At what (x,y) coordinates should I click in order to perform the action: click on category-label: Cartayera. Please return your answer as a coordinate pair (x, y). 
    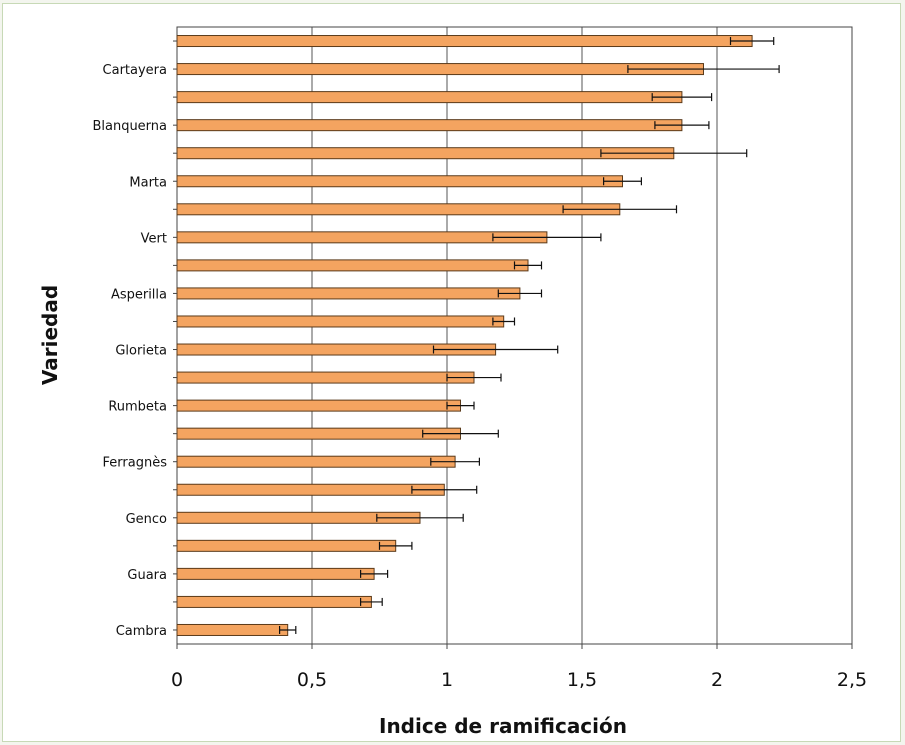
    Looking at the image, I should click on (135, 70).